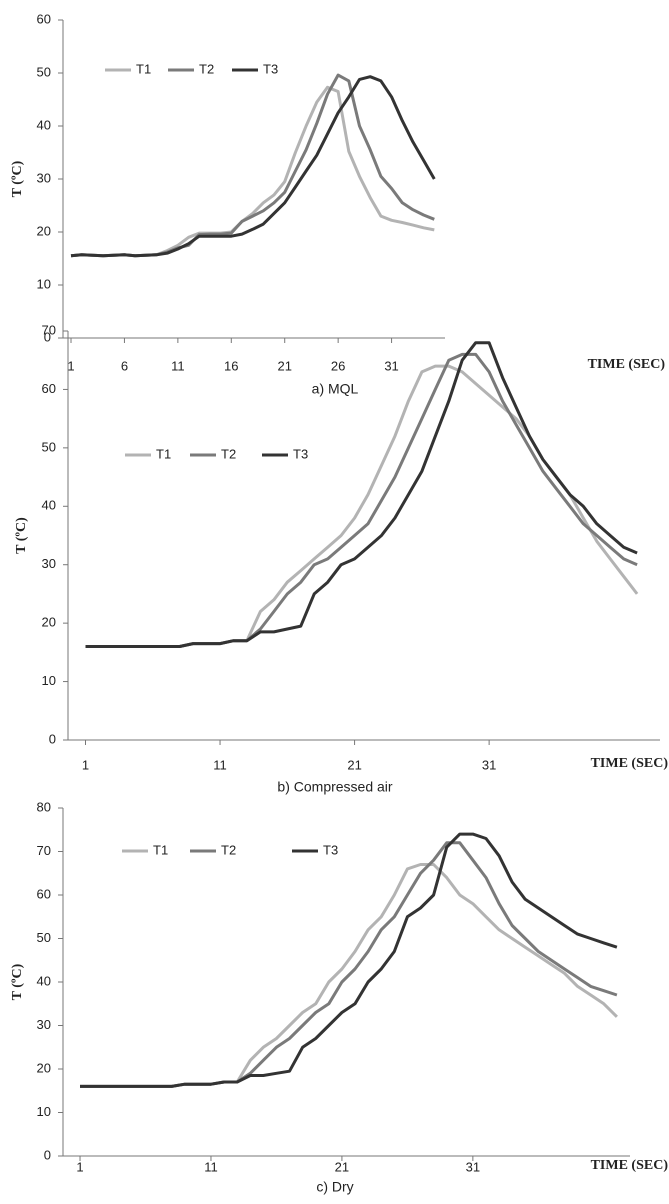 This screenshot has height=1204, width=669. What do you see at coordinates (124, 365) in the screenshot?
I see `x-tick-label: 6` at bounding box center [124, 365].